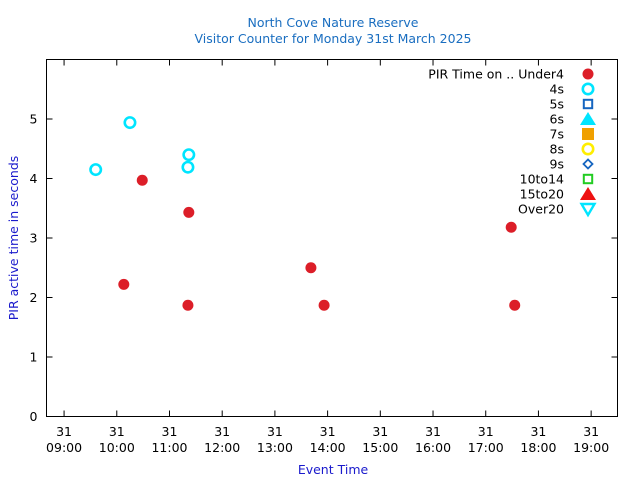 The image size is (640, 480). What do you see at coordinates (34, 178) in the screenshot?
I see `y-tick-label: 4` at bounding box center [34, 178].